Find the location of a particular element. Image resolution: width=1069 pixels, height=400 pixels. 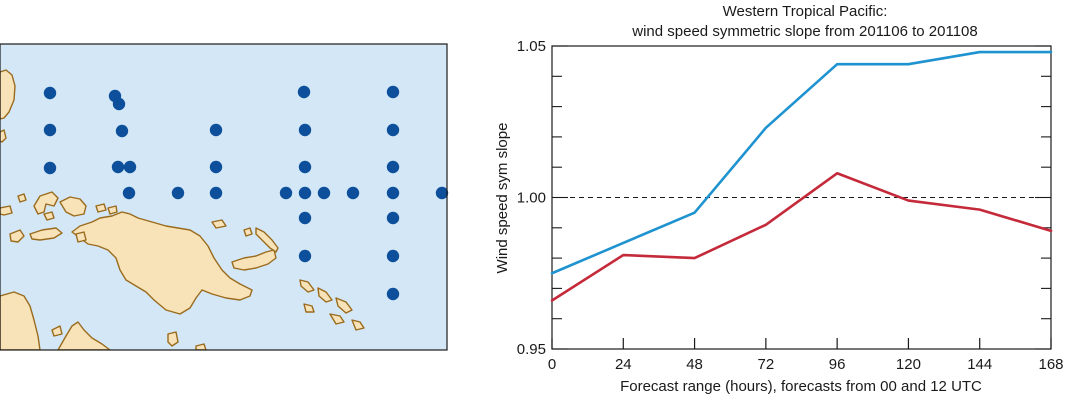

land-philippines is located at coordinates (8, 94).